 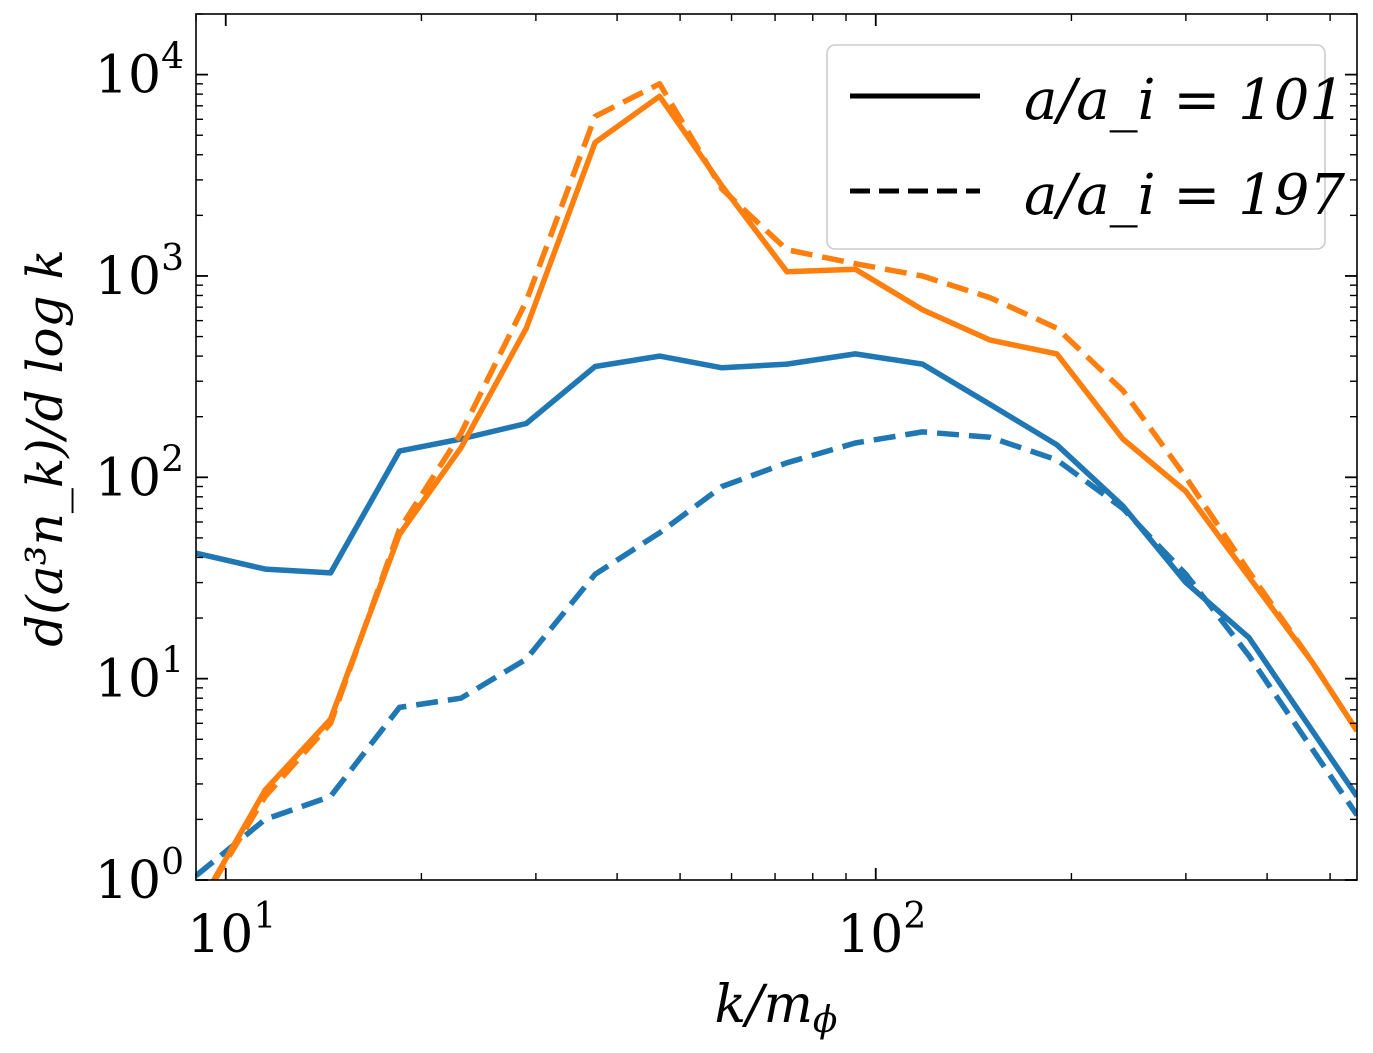 I want to click on y-tick-label-4-base: 10, so click(x=128, y=277).